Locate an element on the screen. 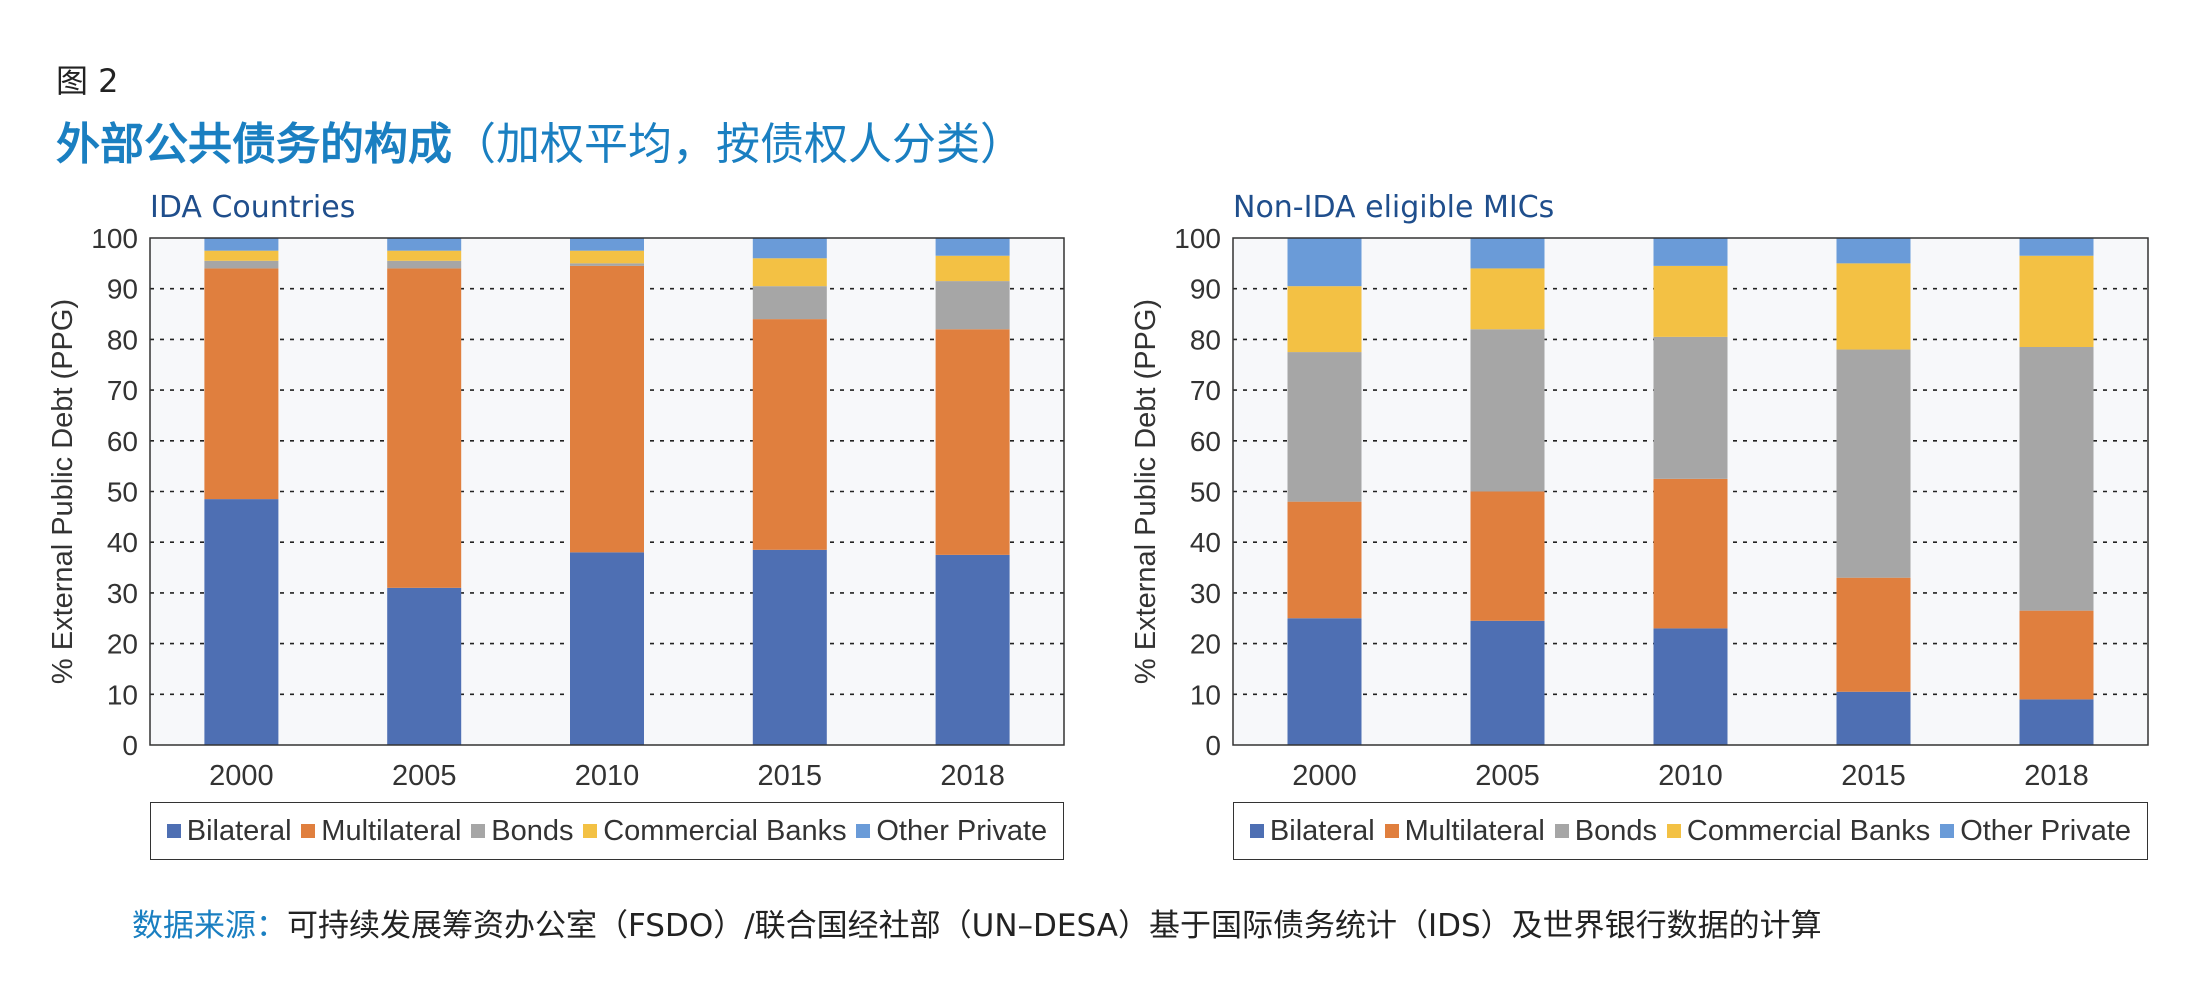  y-tick-label: 30 is located at coordinates (122, 593).